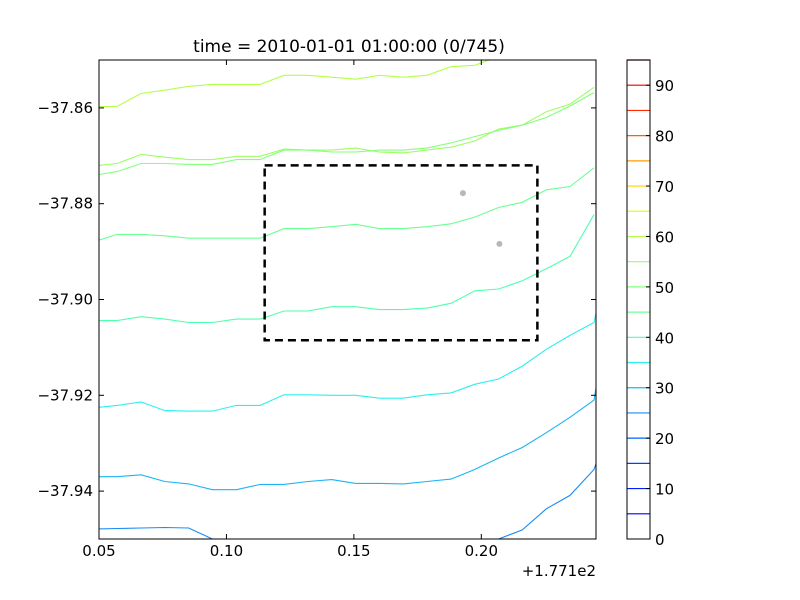 The width and height of the screenshot is (800, 600). What do you see at coordinates (65, 300) in the screenshot?
I see `y-tick-label: −37.90` at bounding box center [65, 300].